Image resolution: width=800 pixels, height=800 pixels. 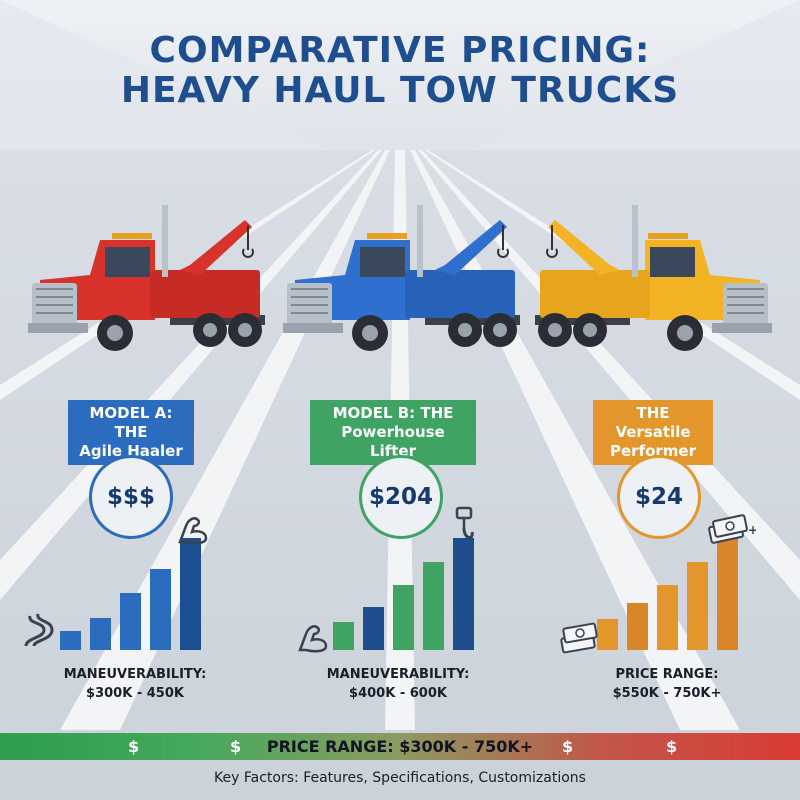 What do you see at coordinates (400, 50) in the screenshot?
I see `page-title-line-1: COMPARATIVE PRICING:` at bounding box center [400, 50].